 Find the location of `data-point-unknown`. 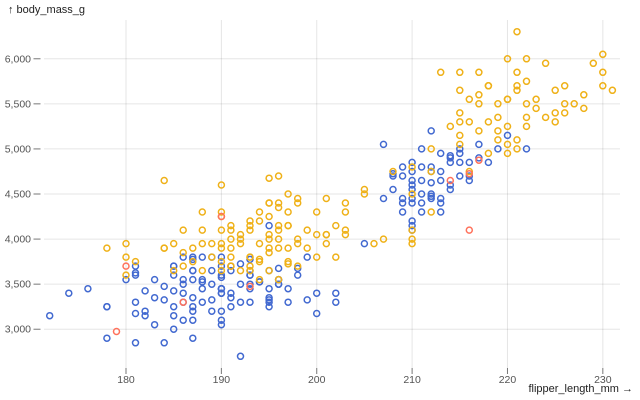

data-point-unknown is located at coordinates (221, 216).